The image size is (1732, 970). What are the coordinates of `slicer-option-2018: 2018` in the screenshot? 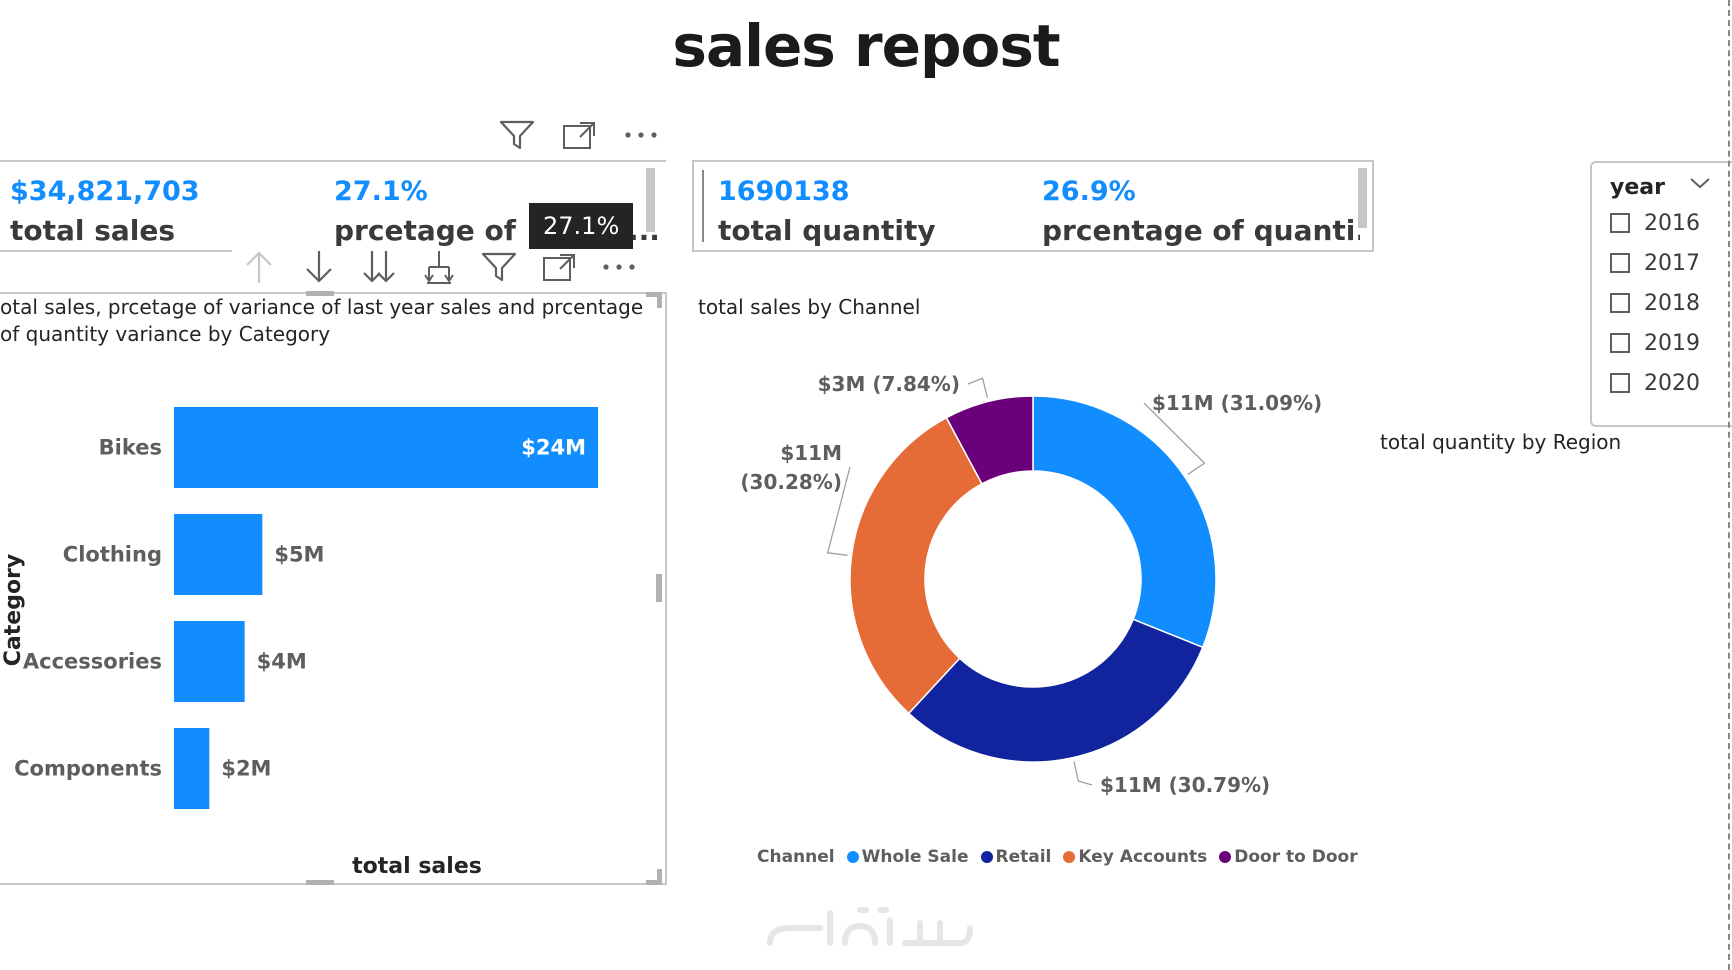 It's located at (1655, 303).